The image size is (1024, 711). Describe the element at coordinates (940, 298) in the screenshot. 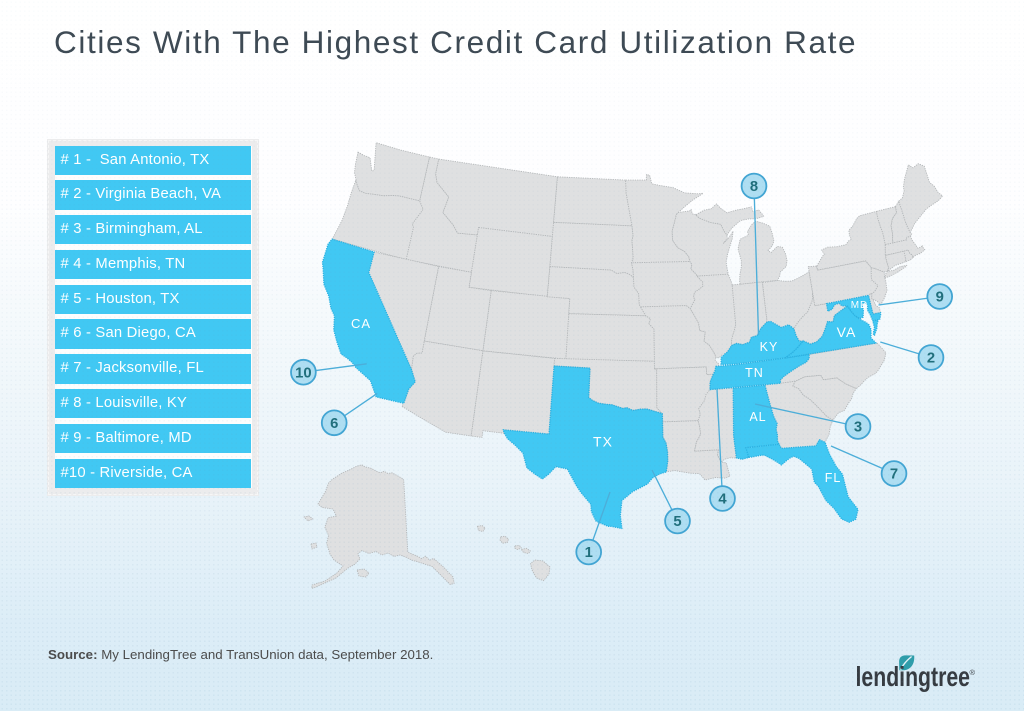

I see `svg-text: 9` at that location.